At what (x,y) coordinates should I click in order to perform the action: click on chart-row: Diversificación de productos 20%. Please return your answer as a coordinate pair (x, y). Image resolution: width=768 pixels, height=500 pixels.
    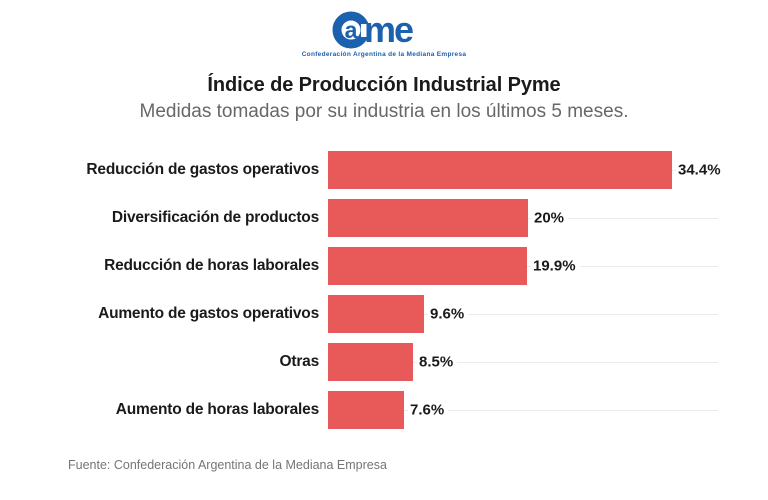
    Looking at the image, I should click on (384, 218).